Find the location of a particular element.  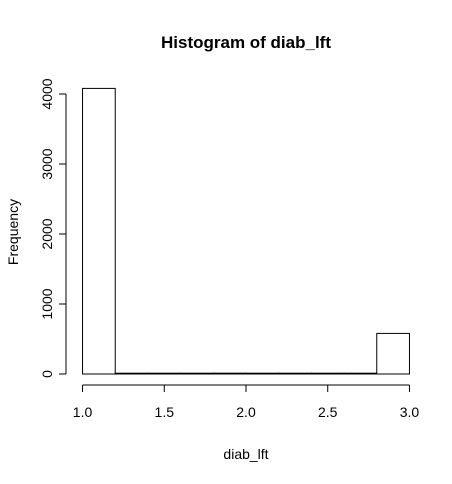

y-tick-label: 3000 is located at coordinates (47, 163).